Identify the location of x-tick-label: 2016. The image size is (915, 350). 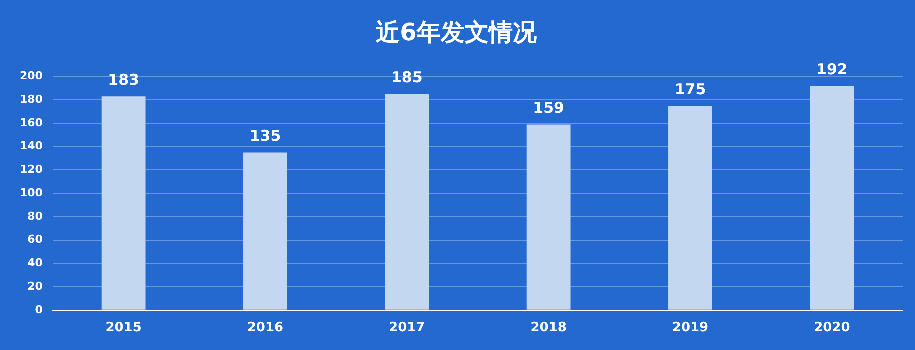
(265, 328).